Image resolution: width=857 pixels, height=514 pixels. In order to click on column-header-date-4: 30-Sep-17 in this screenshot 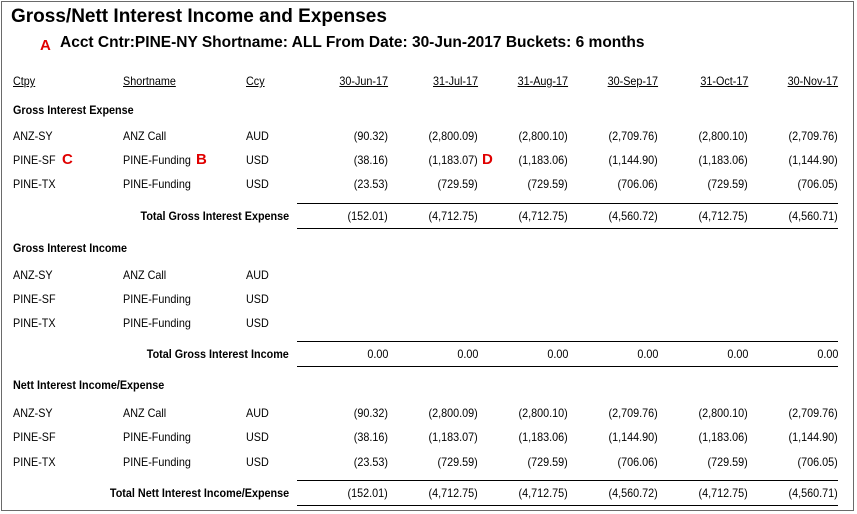, I will do `click(632, 81)`.